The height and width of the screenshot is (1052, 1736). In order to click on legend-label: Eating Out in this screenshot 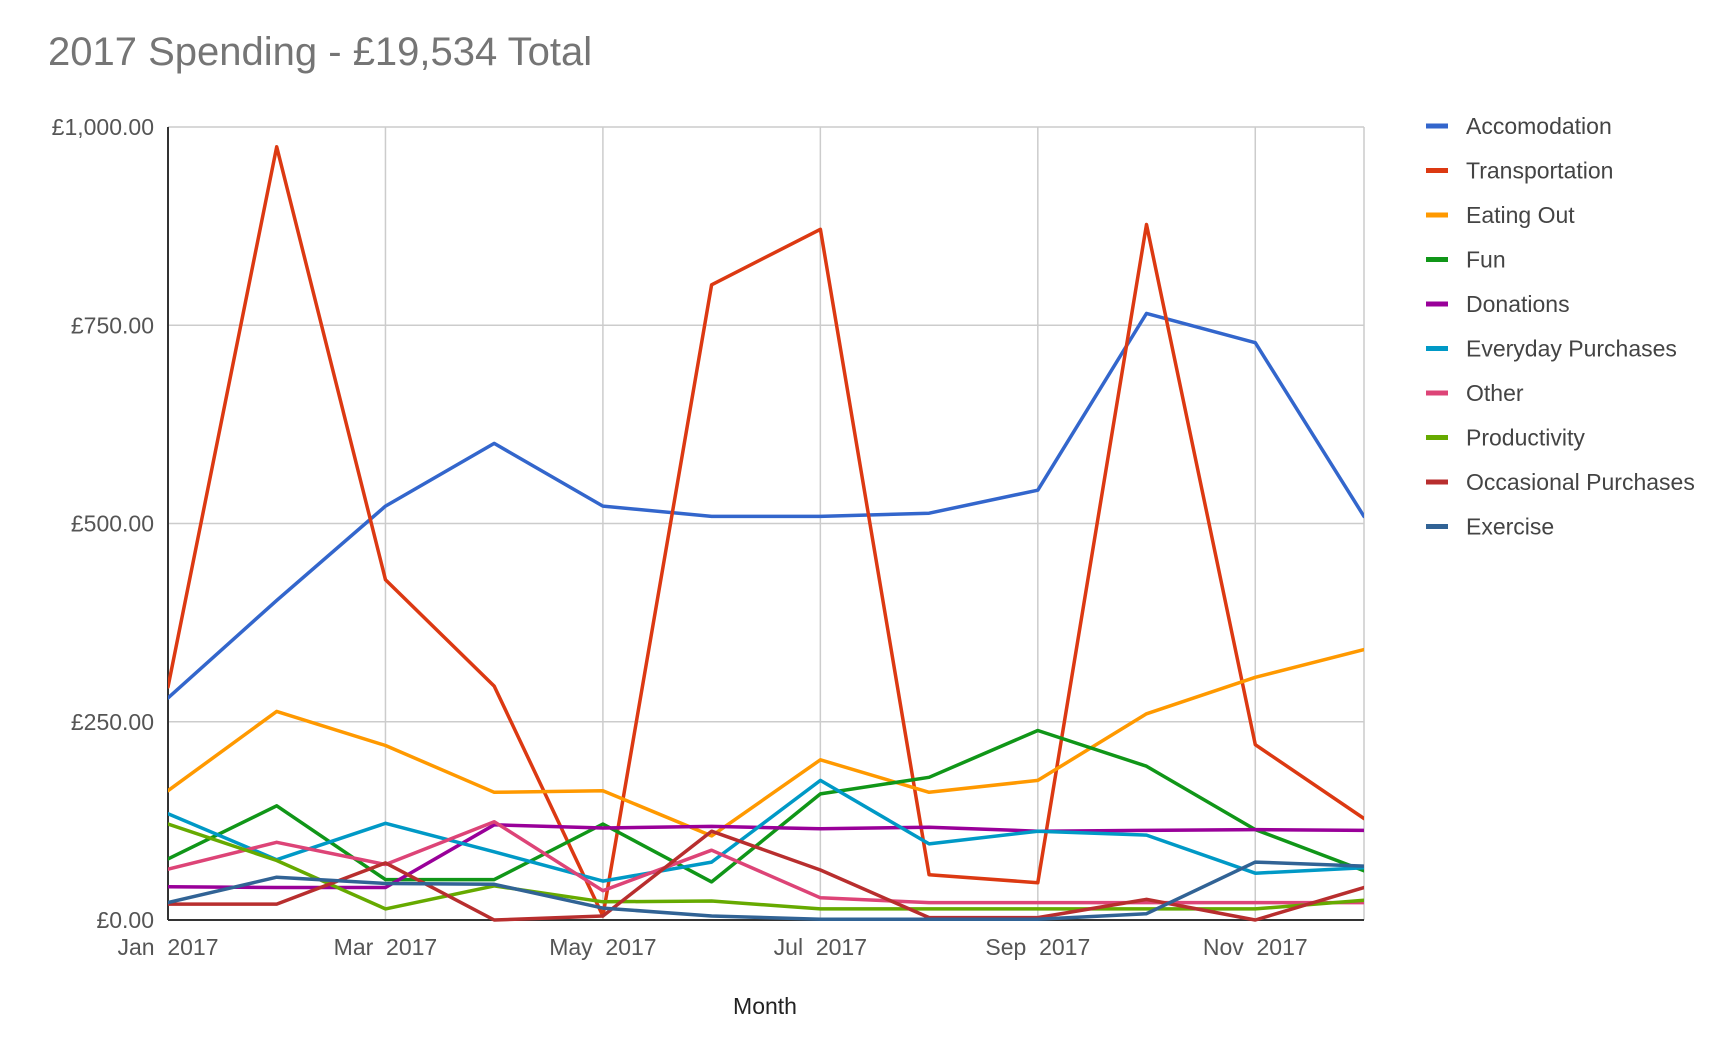, I will do `click(1520, 215)`.